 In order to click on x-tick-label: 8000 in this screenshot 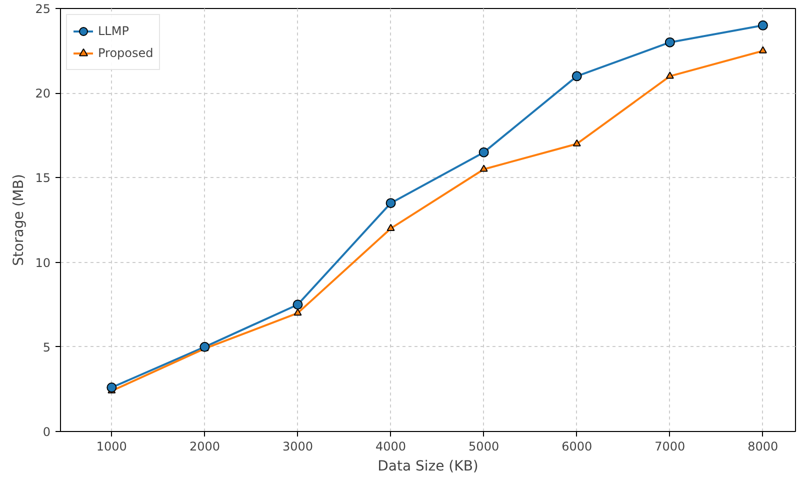, I will do `click(763, 447)`.